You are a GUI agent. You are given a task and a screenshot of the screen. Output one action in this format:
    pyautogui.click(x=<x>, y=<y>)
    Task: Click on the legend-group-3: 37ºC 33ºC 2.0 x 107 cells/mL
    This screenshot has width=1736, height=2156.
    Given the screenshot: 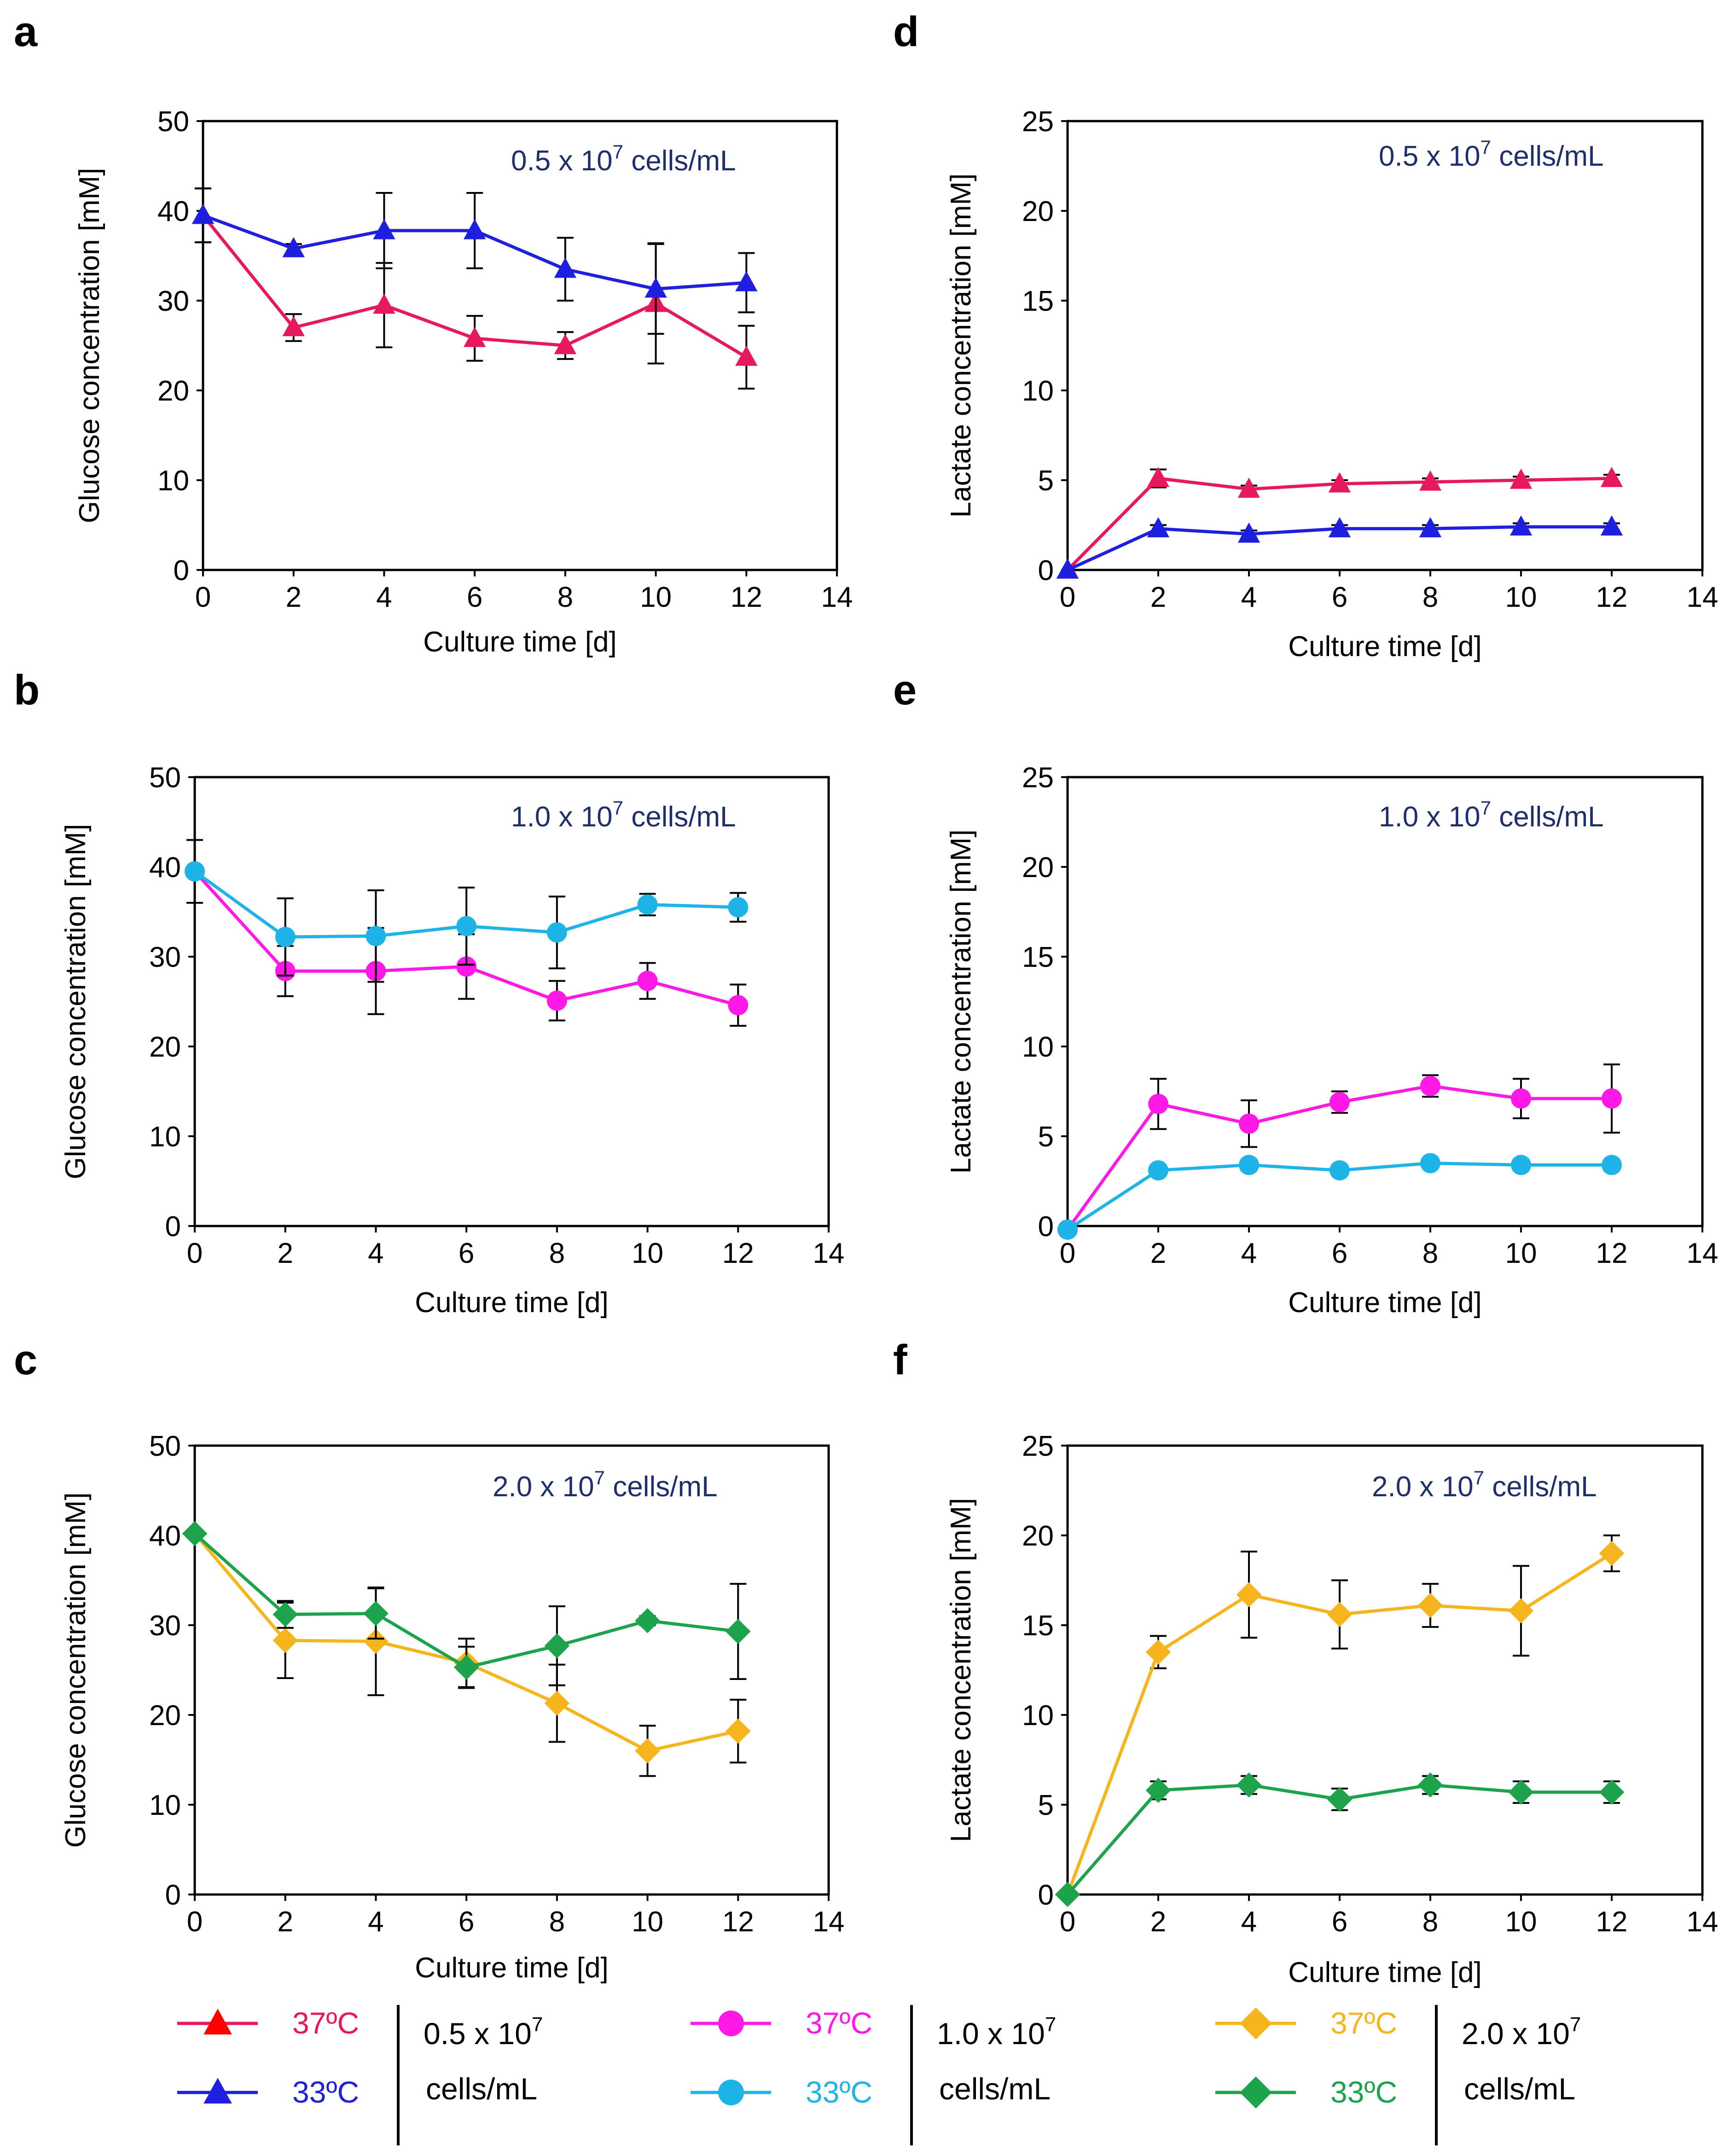 What is the action you would take?
    pyautogui.click(x=1398, y=2075)
    